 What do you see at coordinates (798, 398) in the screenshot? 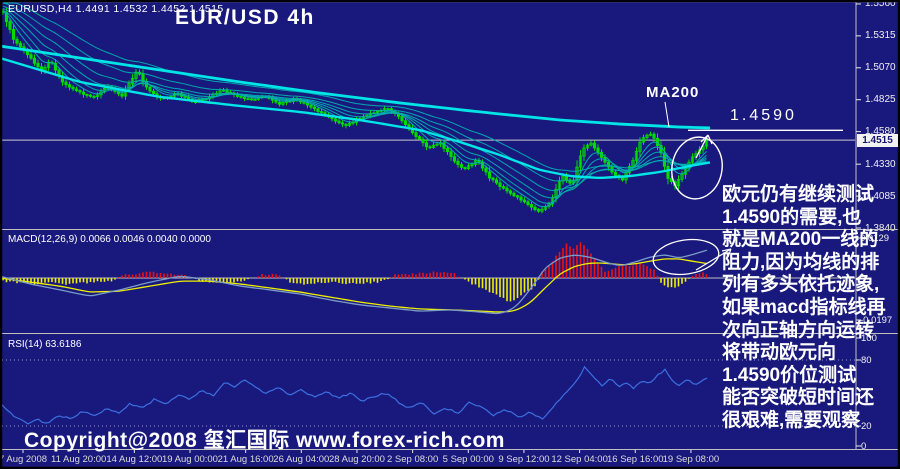
I see `annotation-line: 能否突破短时间还` at bounding box center [798, 398].